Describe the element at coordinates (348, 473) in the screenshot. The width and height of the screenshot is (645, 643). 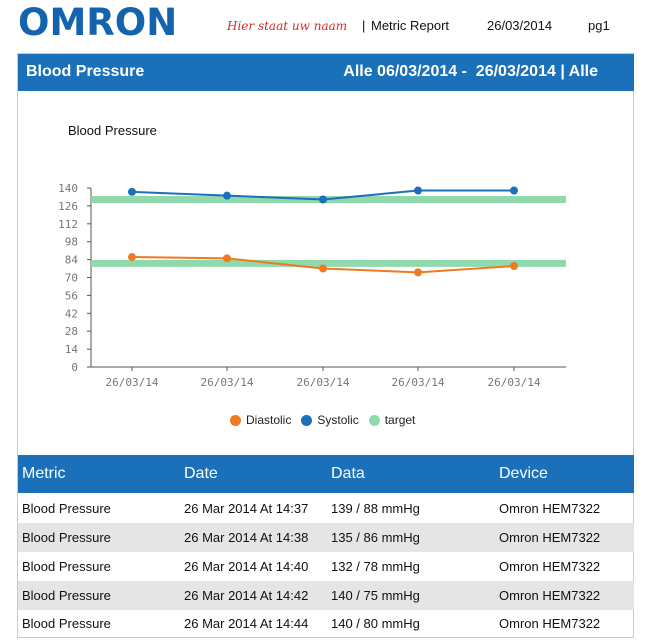
I see `column-header-data: Data` at that location.